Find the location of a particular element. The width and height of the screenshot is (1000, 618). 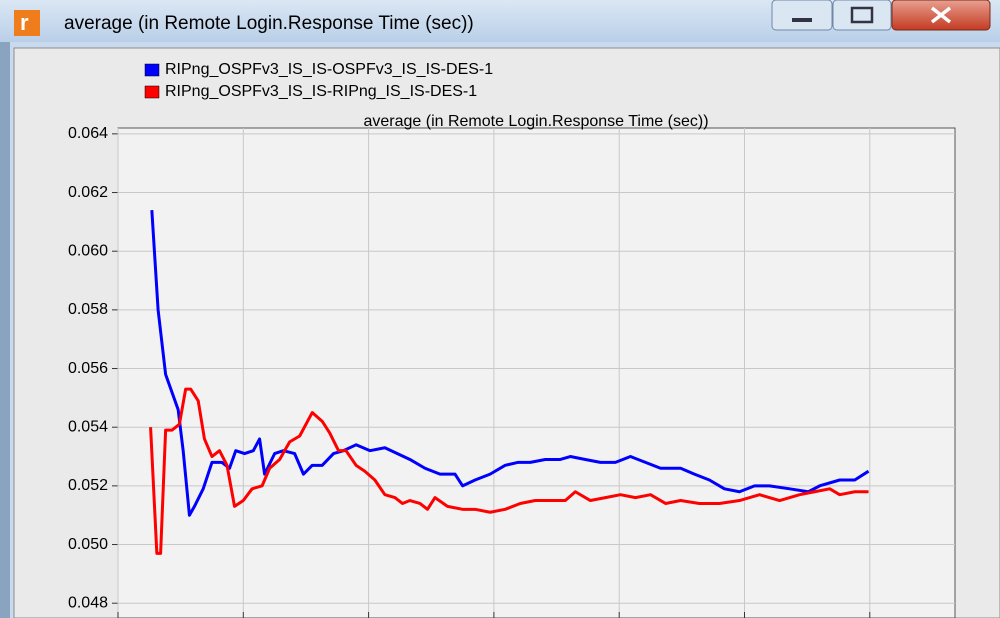

y-tick-label: 0.048 is located at coordinates (88, 602).